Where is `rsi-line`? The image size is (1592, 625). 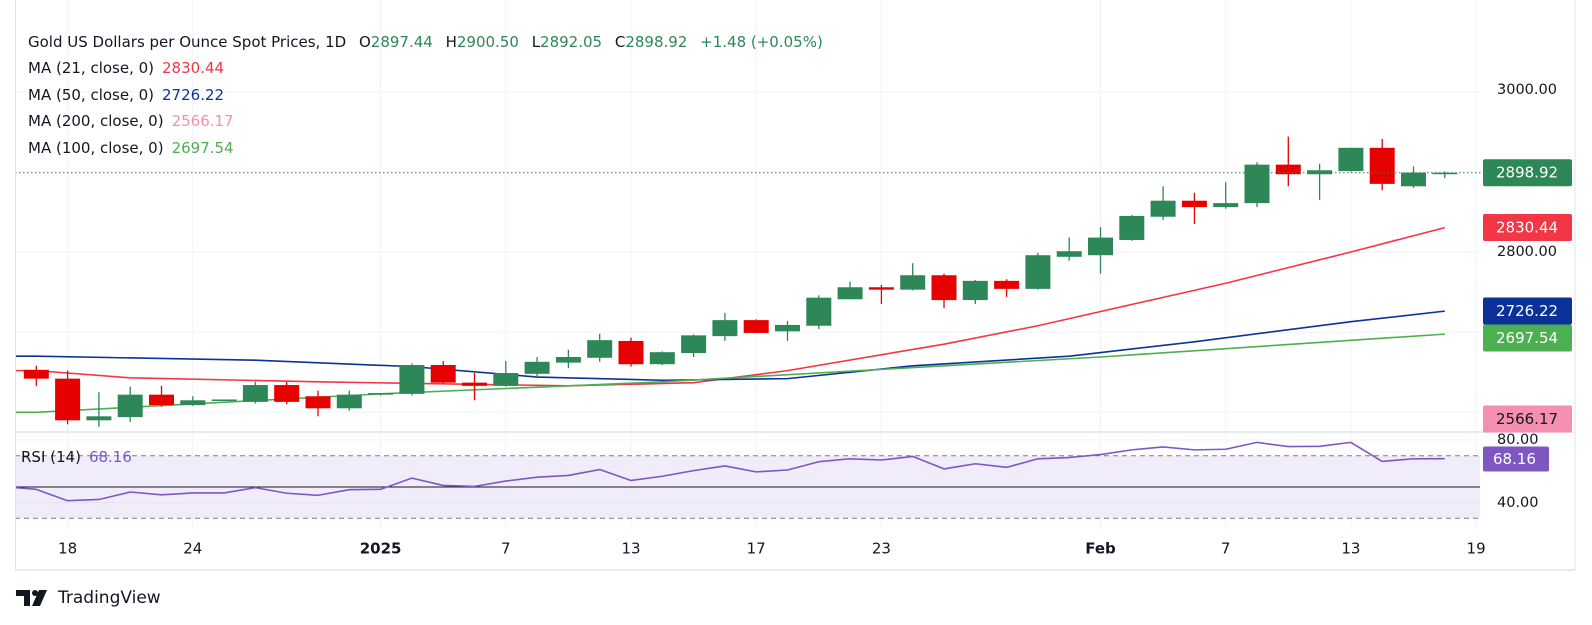
rsi-line is located at coordinates (730, 471).